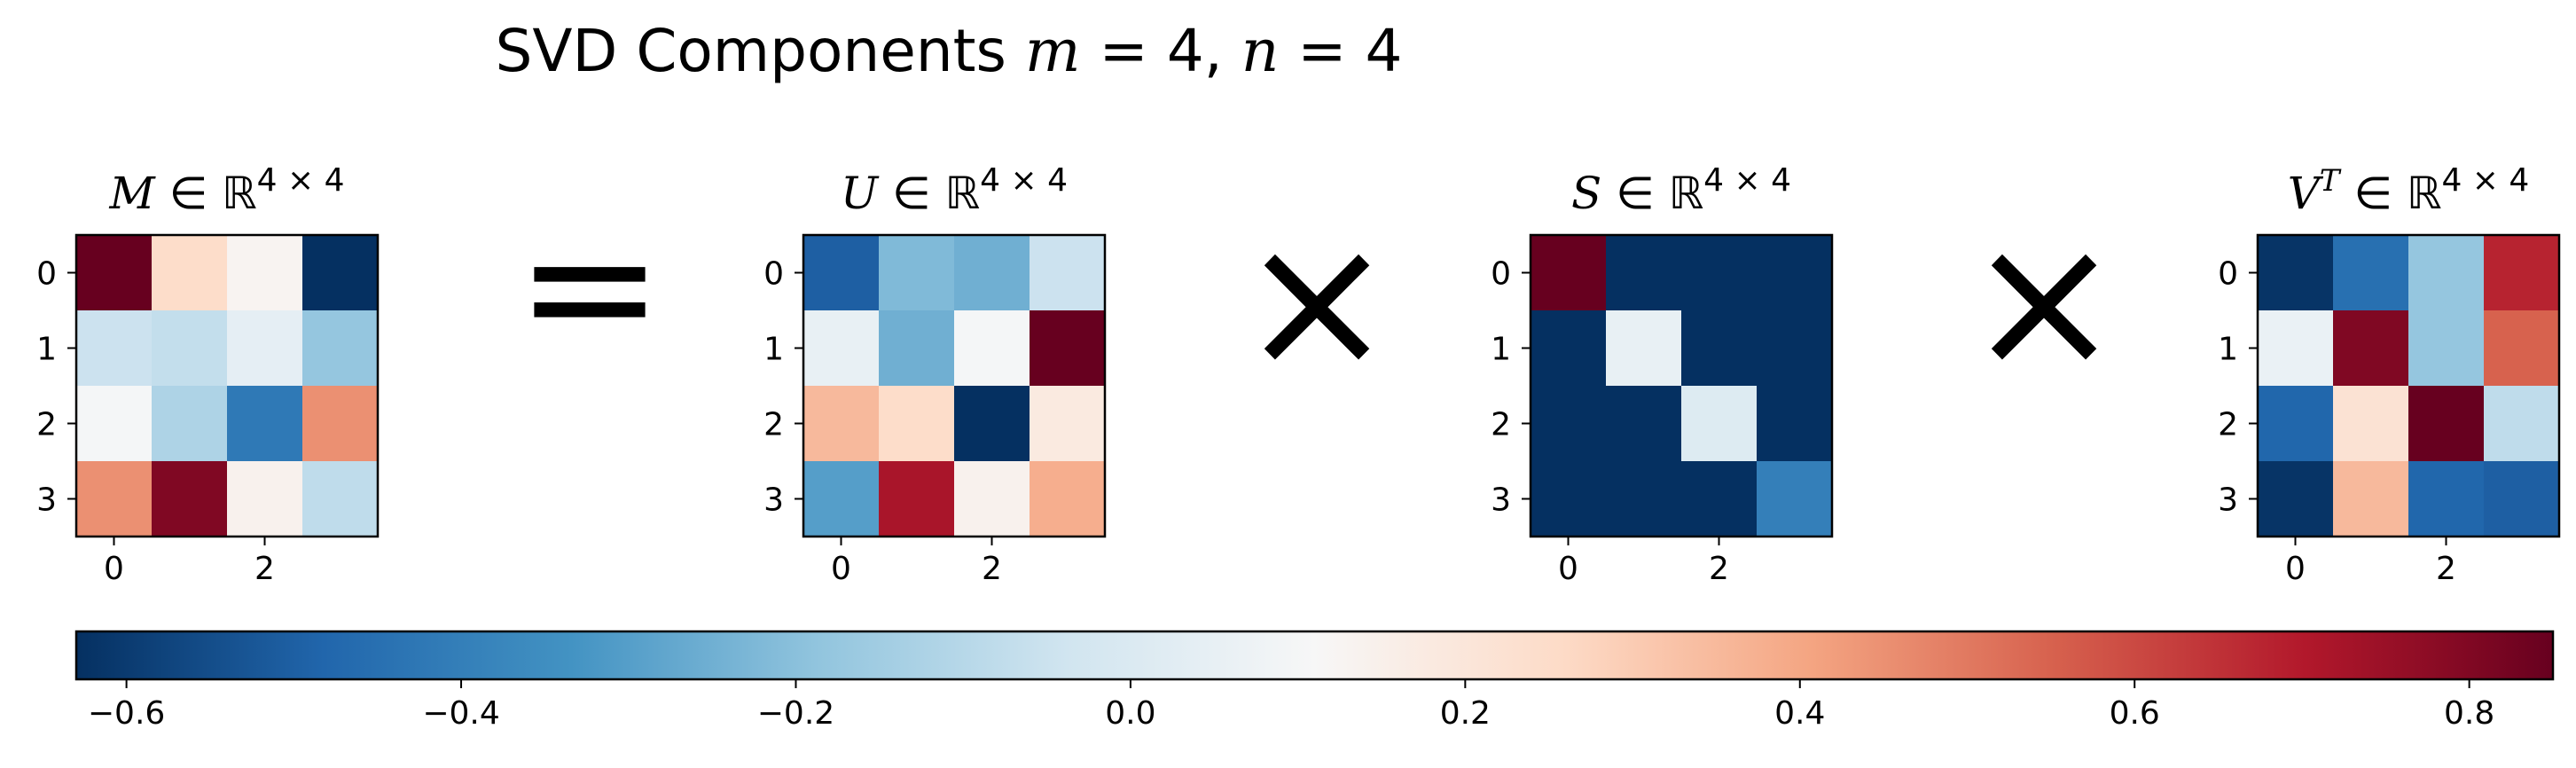 This screenshot has width=2576, height=768. Describe the element at coordinates (1501, 274) in the screenshot. I see `s-ytick-label: 0` at that location.